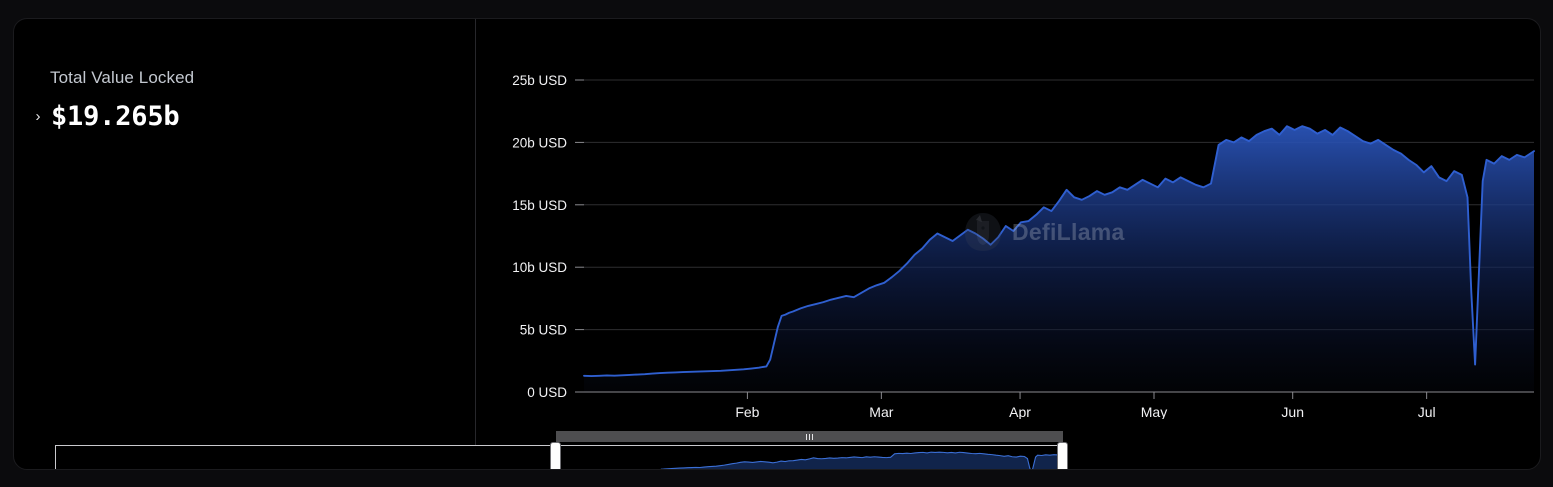 The width and height of the screenshot is (1553, 487). What do you see at coordinates (38, 116) in the screenshot?
I see `chevron-right-icon: ›` at bounding box center [38, 116].